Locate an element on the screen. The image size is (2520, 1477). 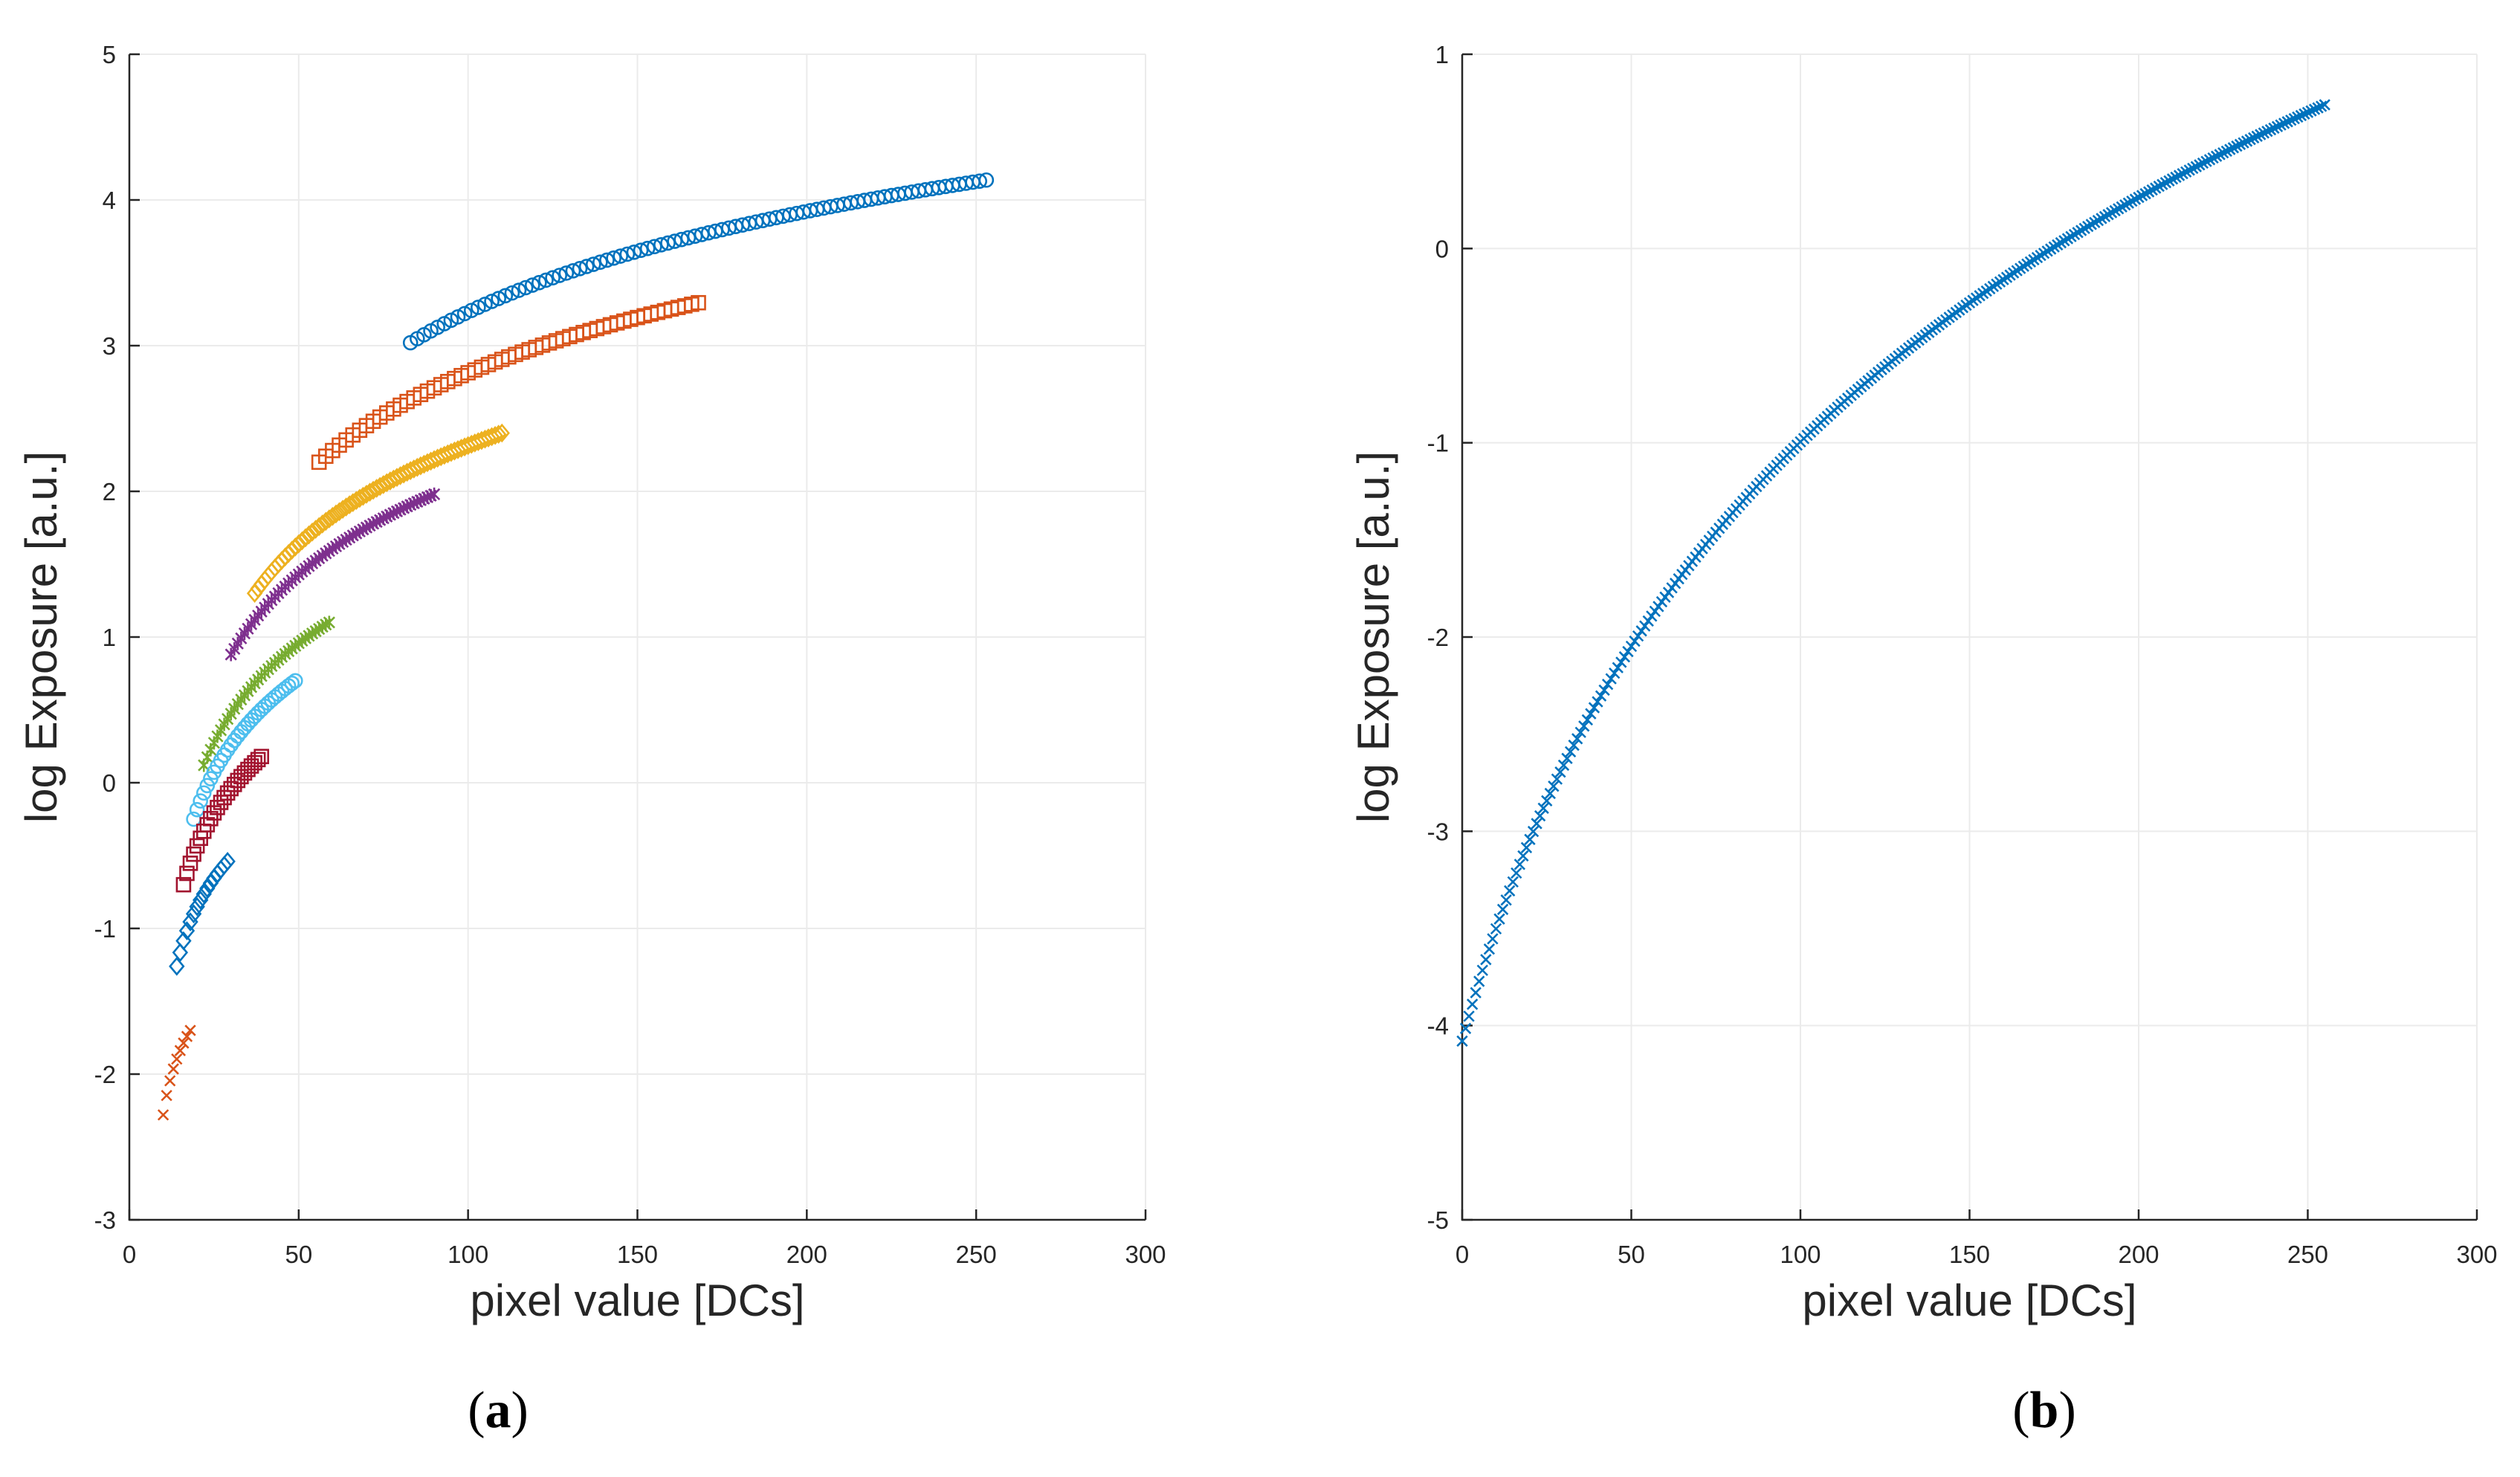
panel-label-b: (b) is located at coordinates (2044, 1411).